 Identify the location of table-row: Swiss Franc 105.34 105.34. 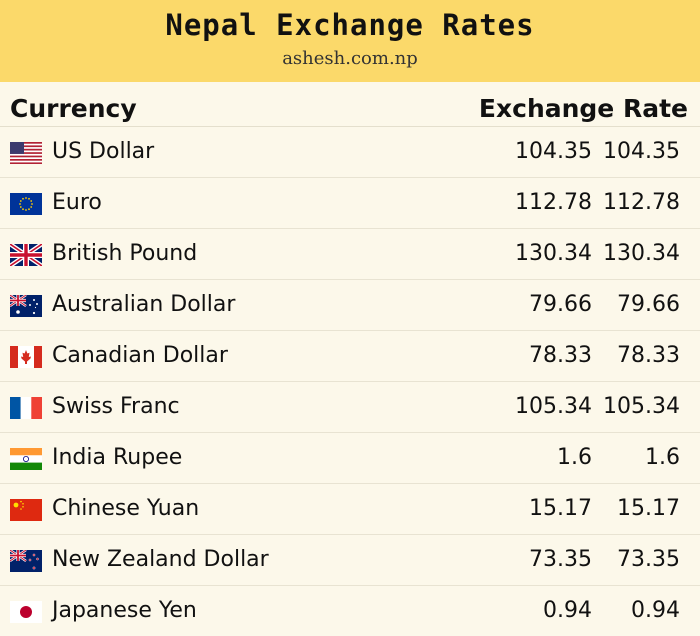
(350, 407).